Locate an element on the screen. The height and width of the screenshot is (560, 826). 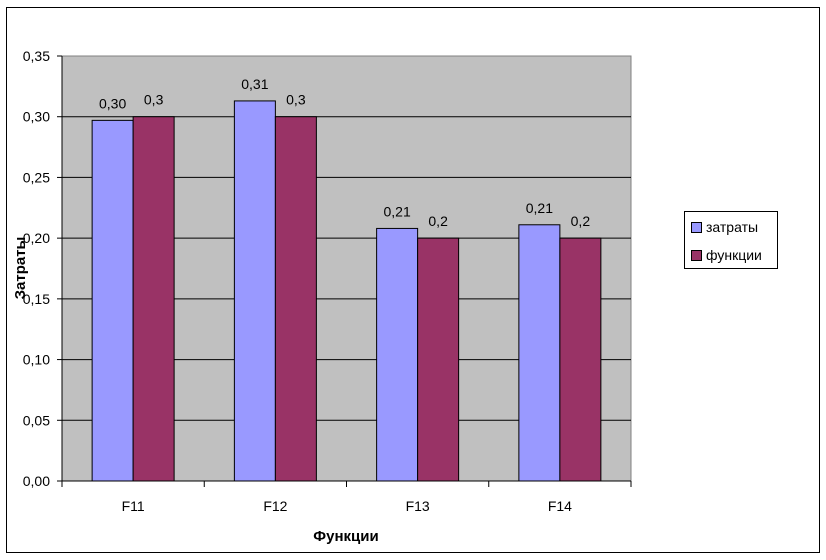
y-tick-label: 0,25 is located at coordinates (36, 177).